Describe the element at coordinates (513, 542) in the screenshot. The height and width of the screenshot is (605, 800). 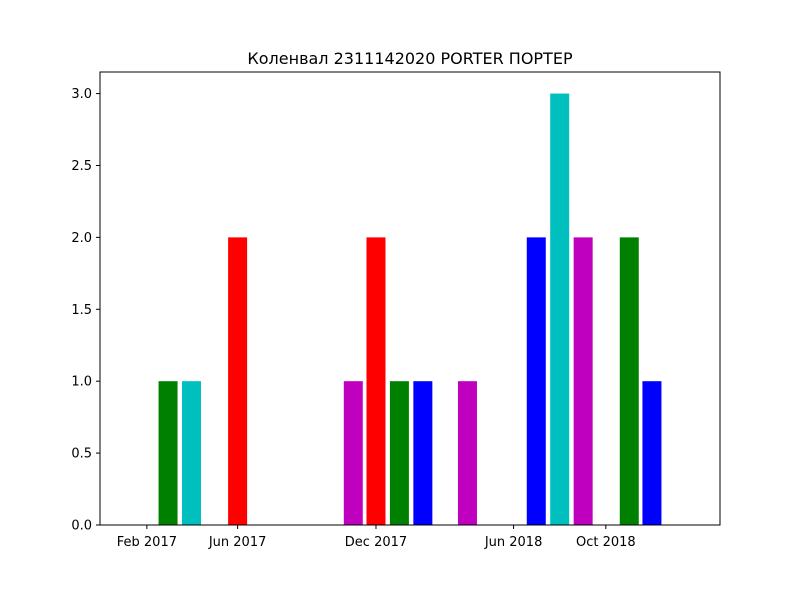
I see `x-tick-label: Jun 2018` at that location.